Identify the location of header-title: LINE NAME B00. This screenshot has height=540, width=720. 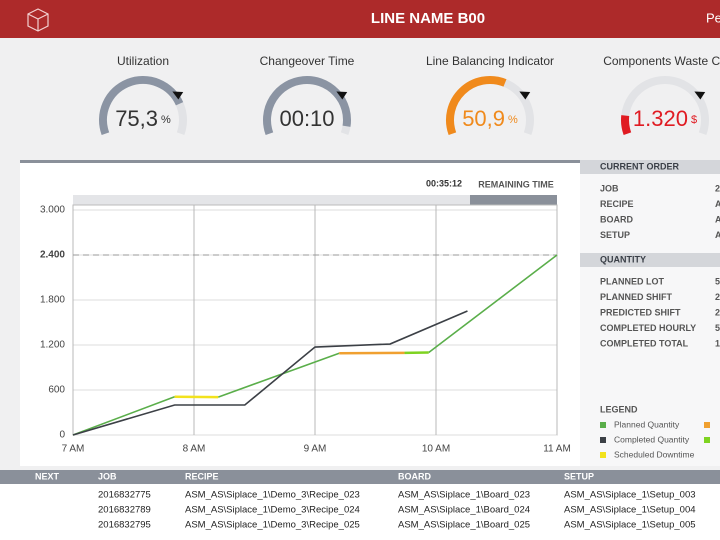
(428, 18).